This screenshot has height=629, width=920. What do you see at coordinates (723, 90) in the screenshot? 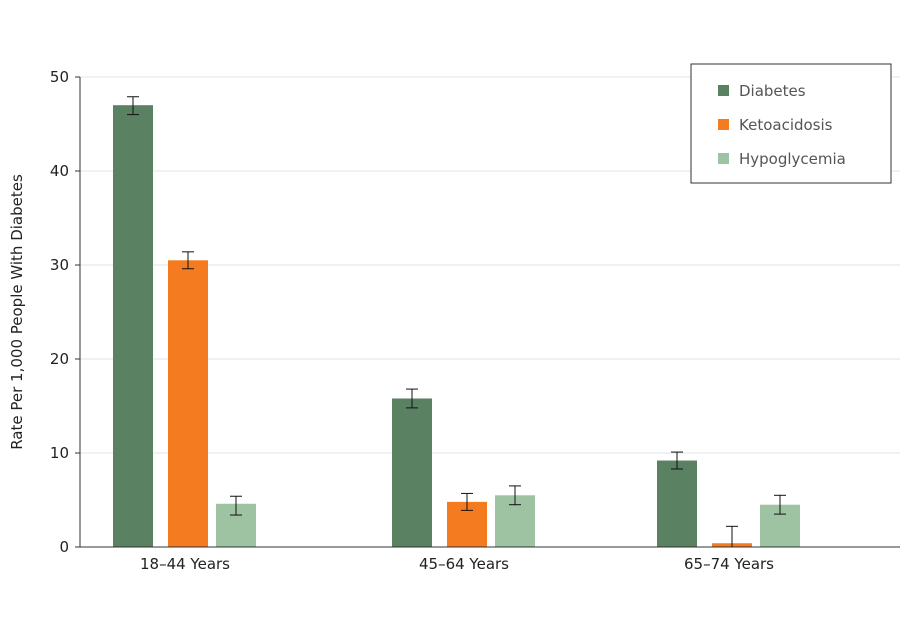
I see `legend-swatch-diabetes` at bounding box center [723, 90].